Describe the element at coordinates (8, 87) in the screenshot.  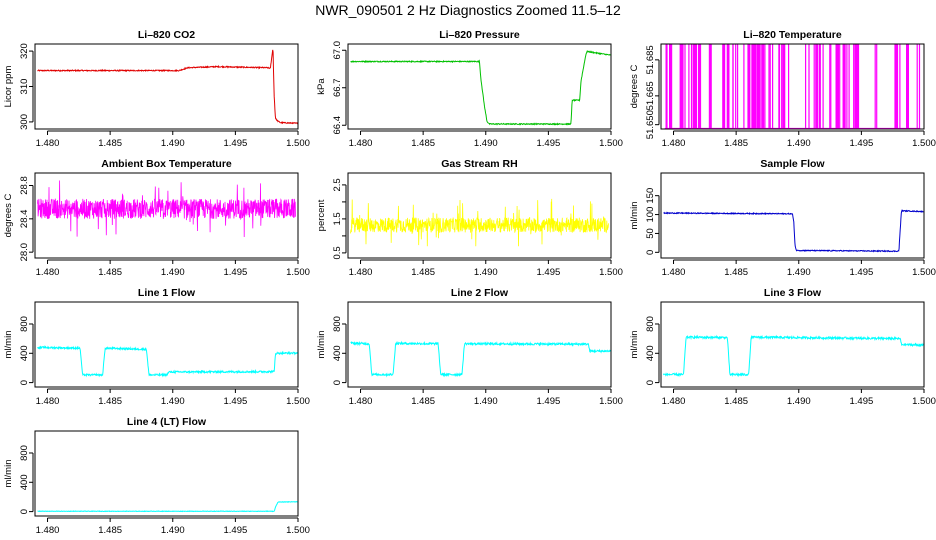
I see `y-axis-label: Licor ppm` at that location.